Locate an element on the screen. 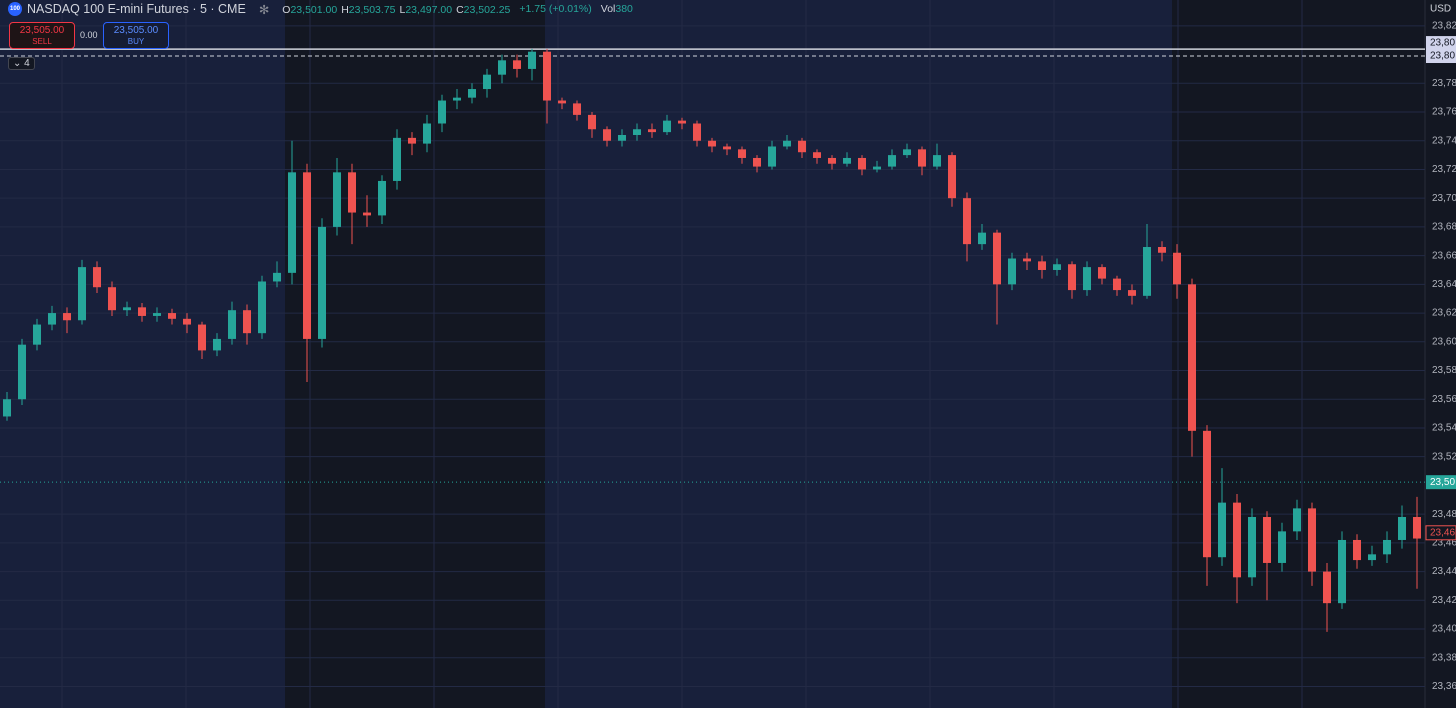 Image resolution: width=1456 pixels, height=708 pixels. y-tick-label: 23,56 is located at coordinates (1444, 399).